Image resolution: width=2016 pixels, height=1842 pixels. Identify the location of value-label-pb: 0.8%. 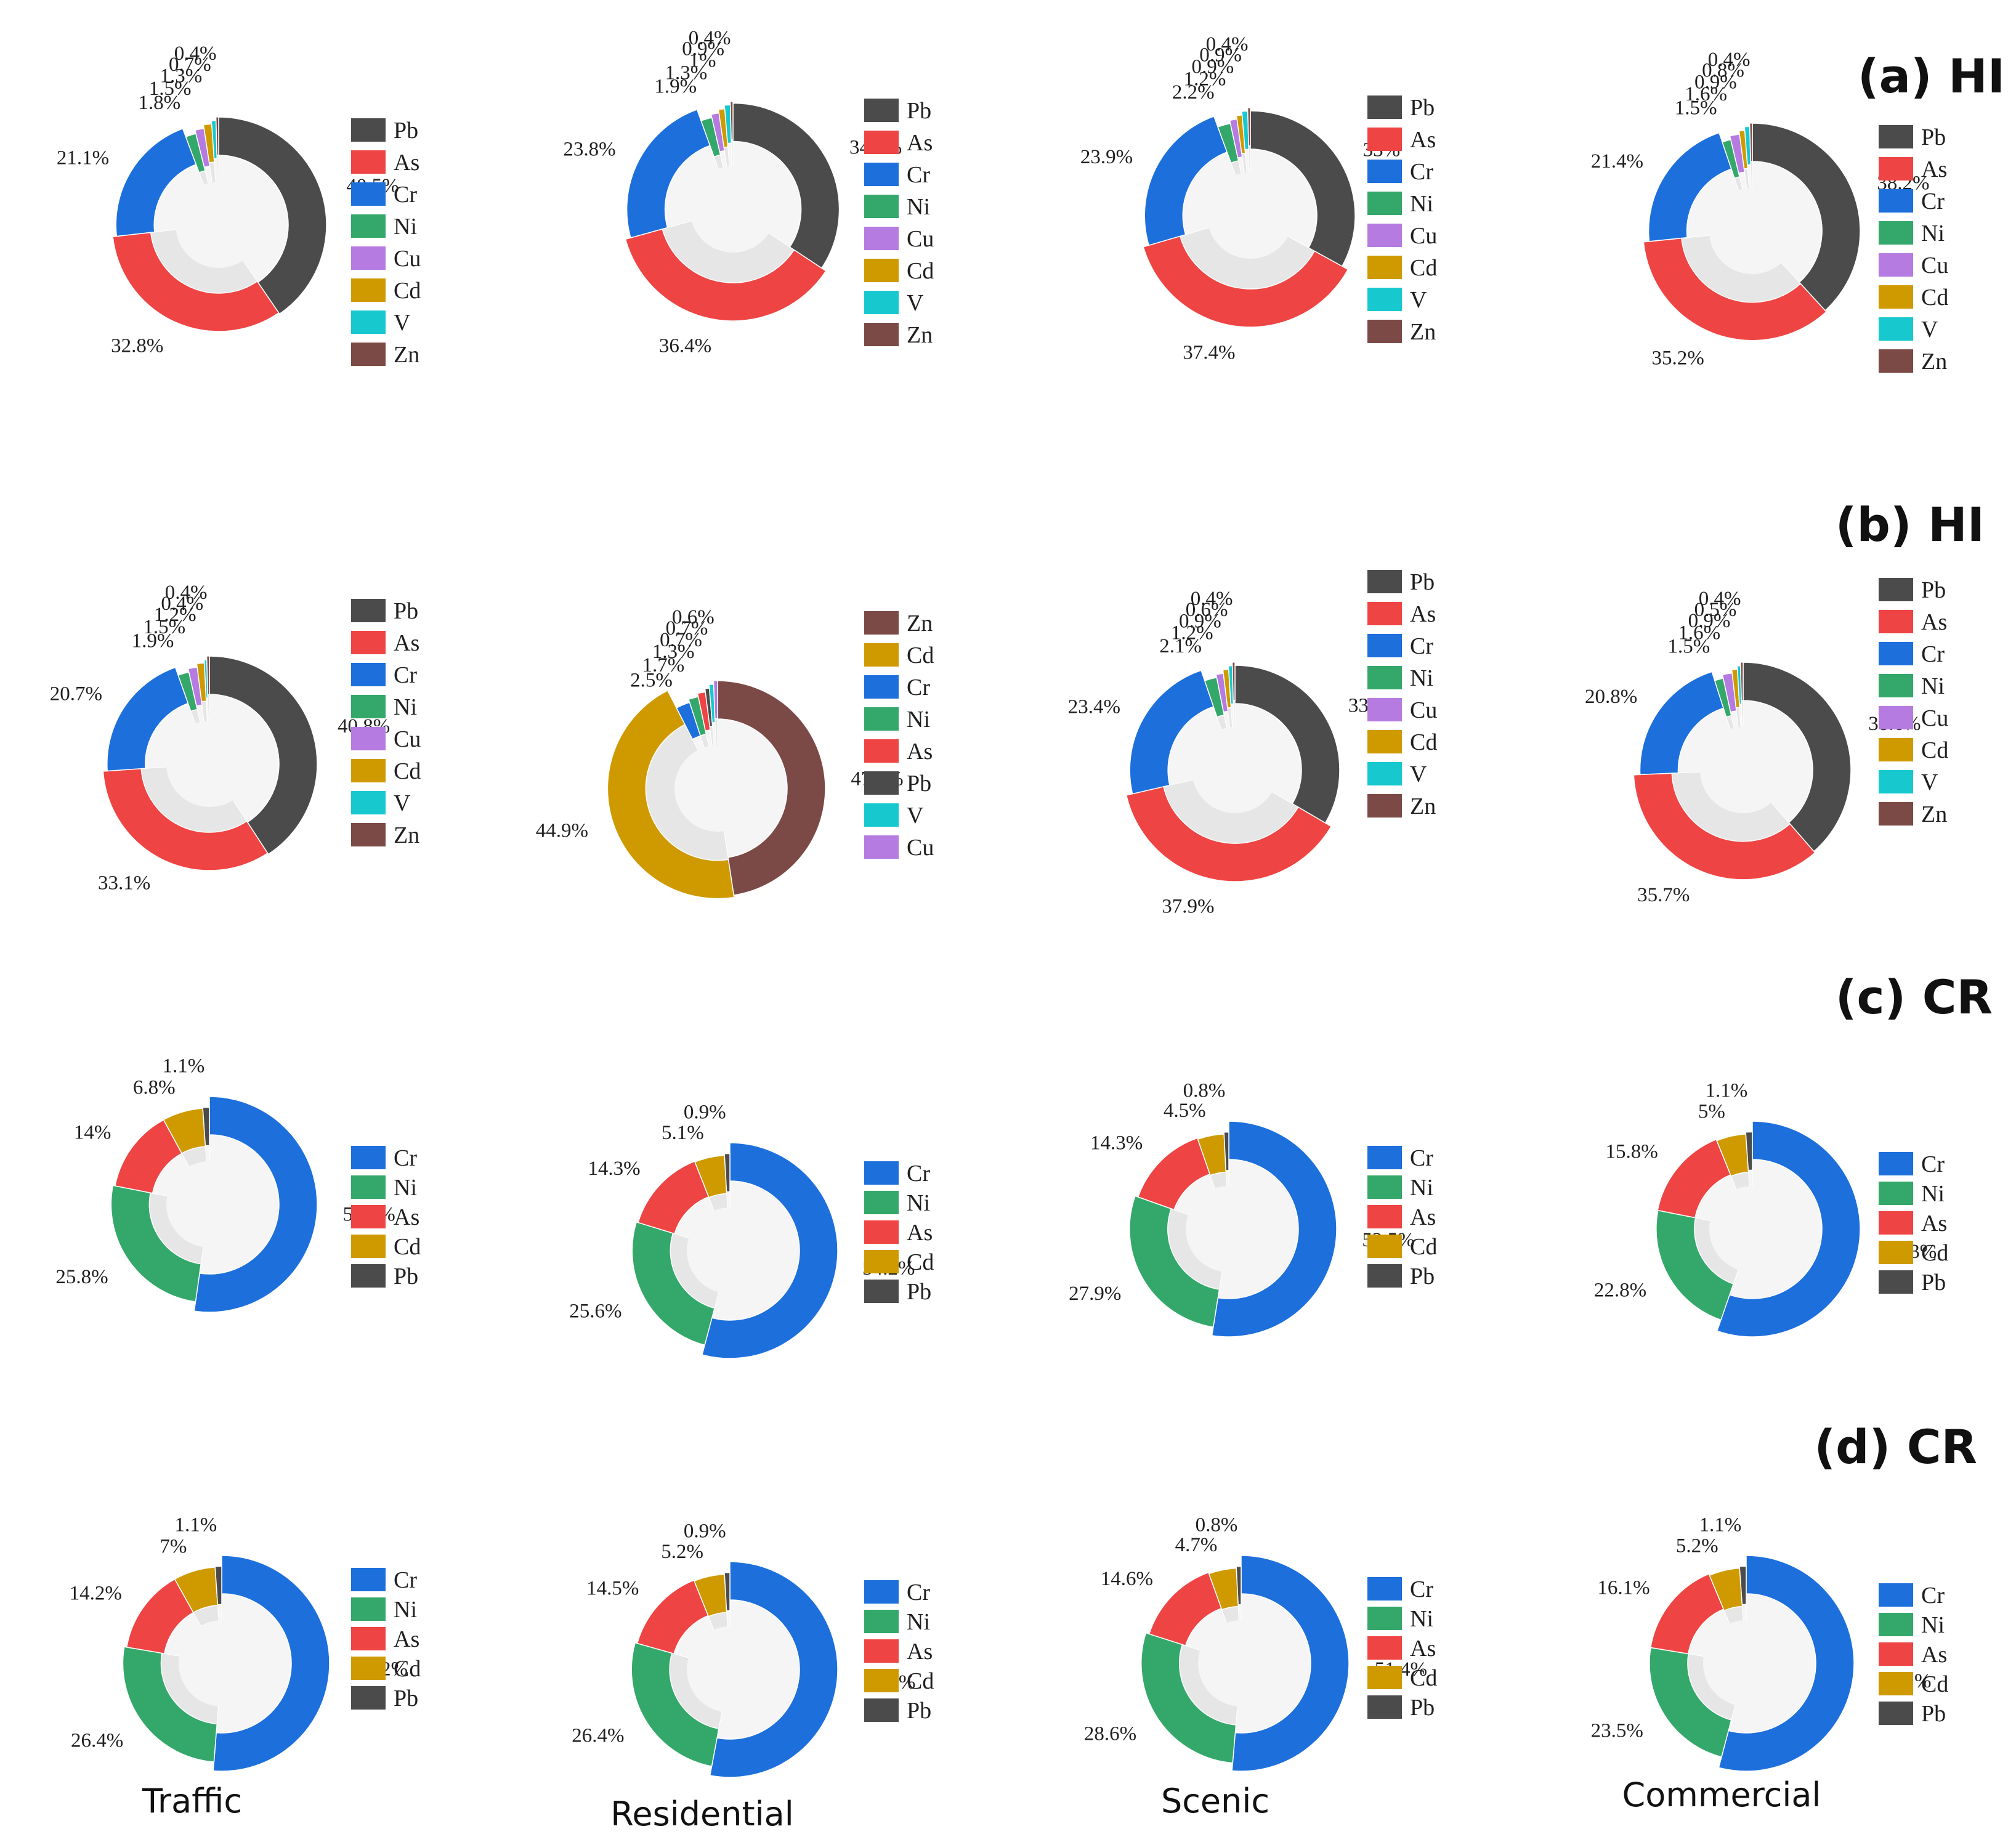
(1204, 1091).